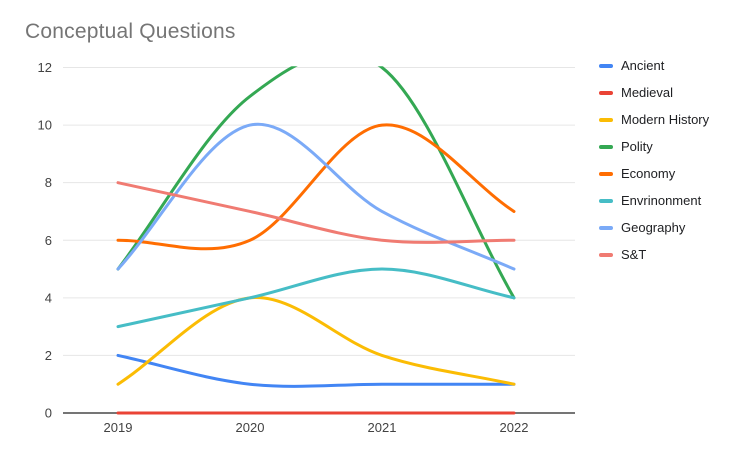 This screenshot has height=457, width=747. What do you see at coordinates (643, 65) in the screenshot?
I see `legend-label: Ancient` at bounding box center [643, 65].